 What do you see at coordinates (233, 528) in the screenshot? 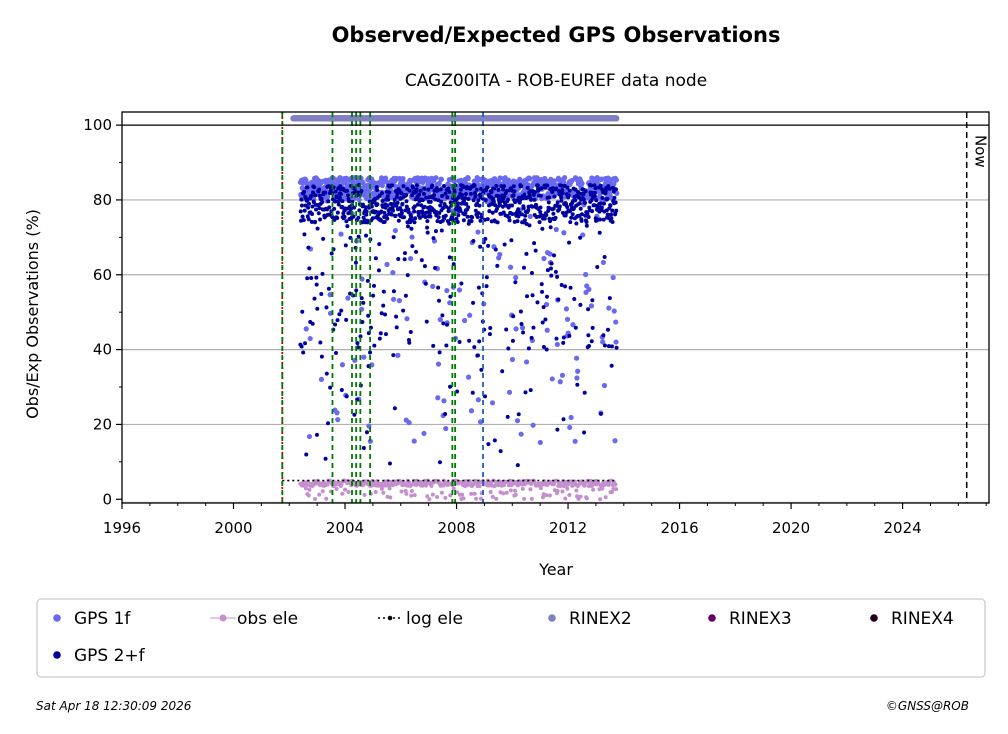
I see `x-tick-label: 2000` at bounding box center [233, 528].